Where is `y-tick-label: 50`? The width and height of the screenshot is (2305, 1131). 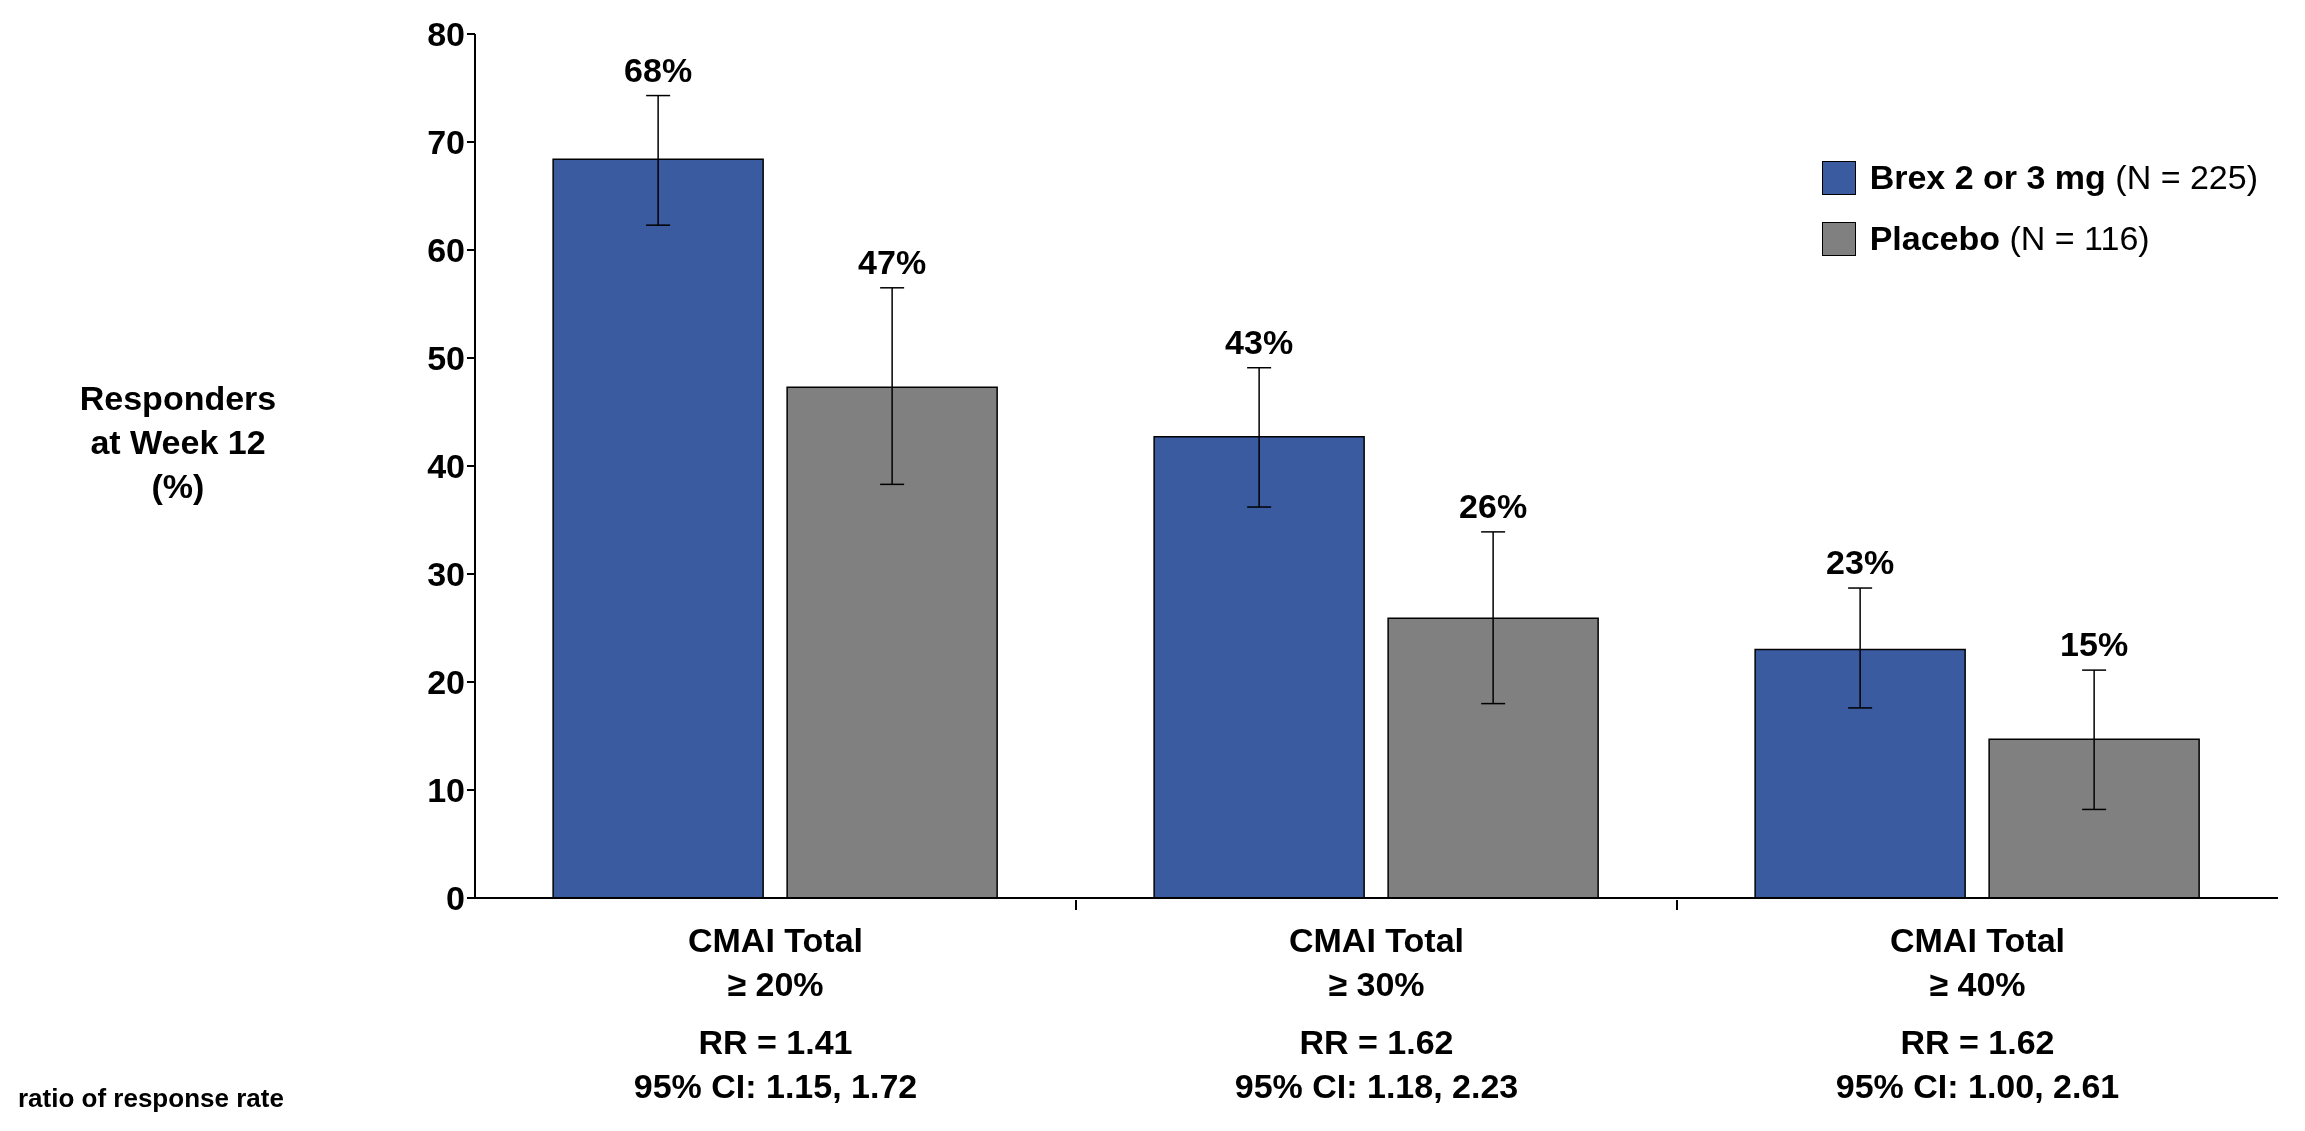 y-tick-label: 50 is located at coordinates (446, 358).